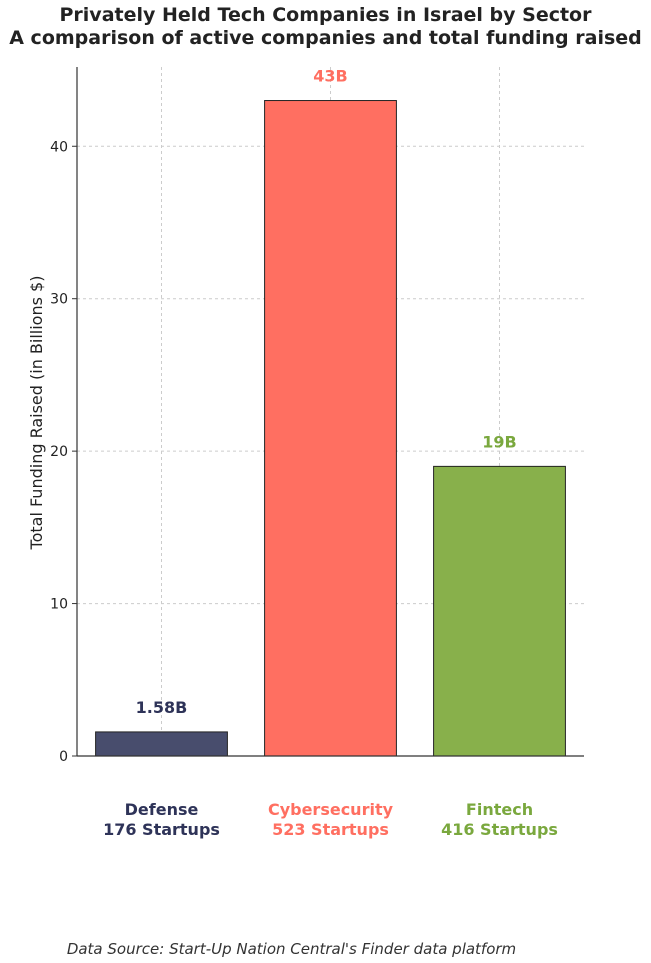 The width and height of the screenshot is (651, 963). I want to click on x-category-sublabel: 416 Startups, so click(499, 829).